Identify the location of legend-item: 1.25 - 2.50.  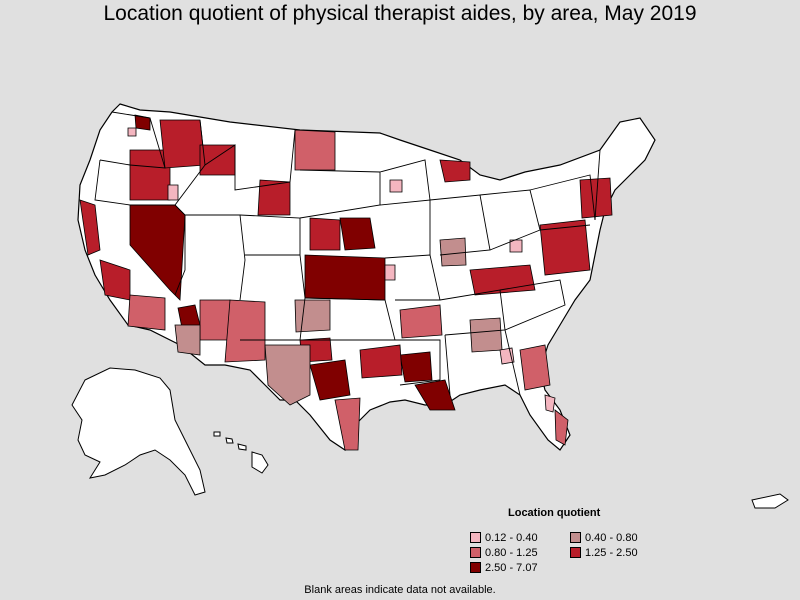
(620, 552).